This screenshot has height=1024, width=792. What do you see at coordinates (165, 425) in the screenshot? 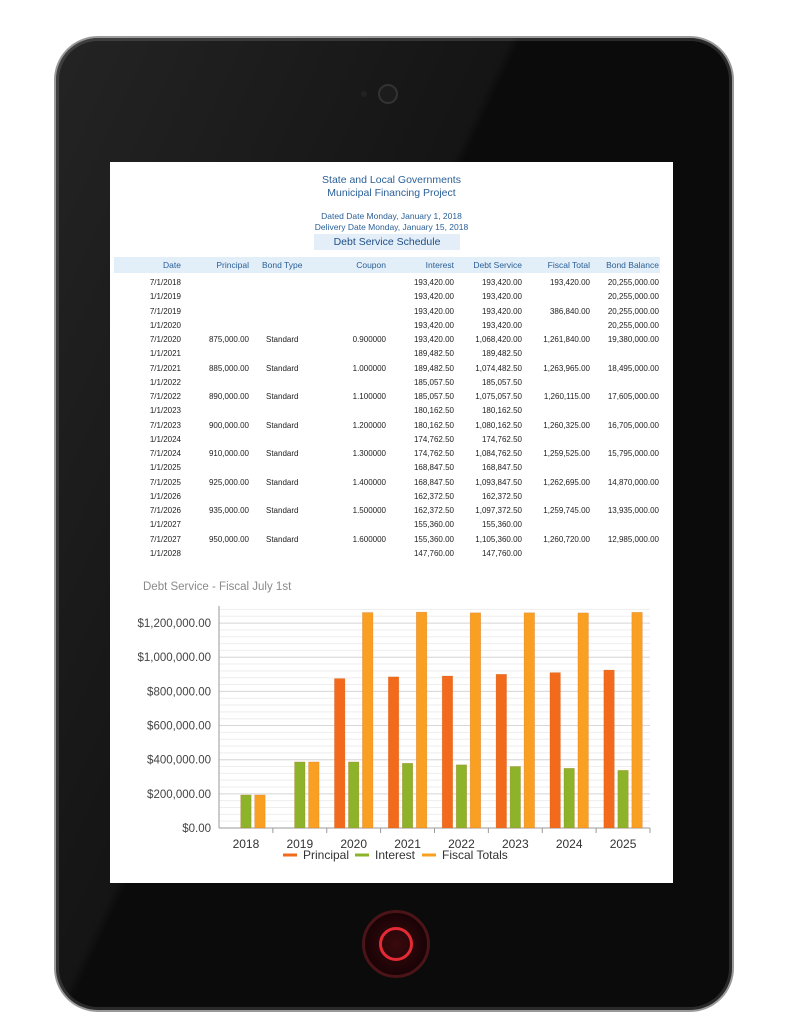
I see `cell-date: 7/1/2023` at bounding box center [165, 425].